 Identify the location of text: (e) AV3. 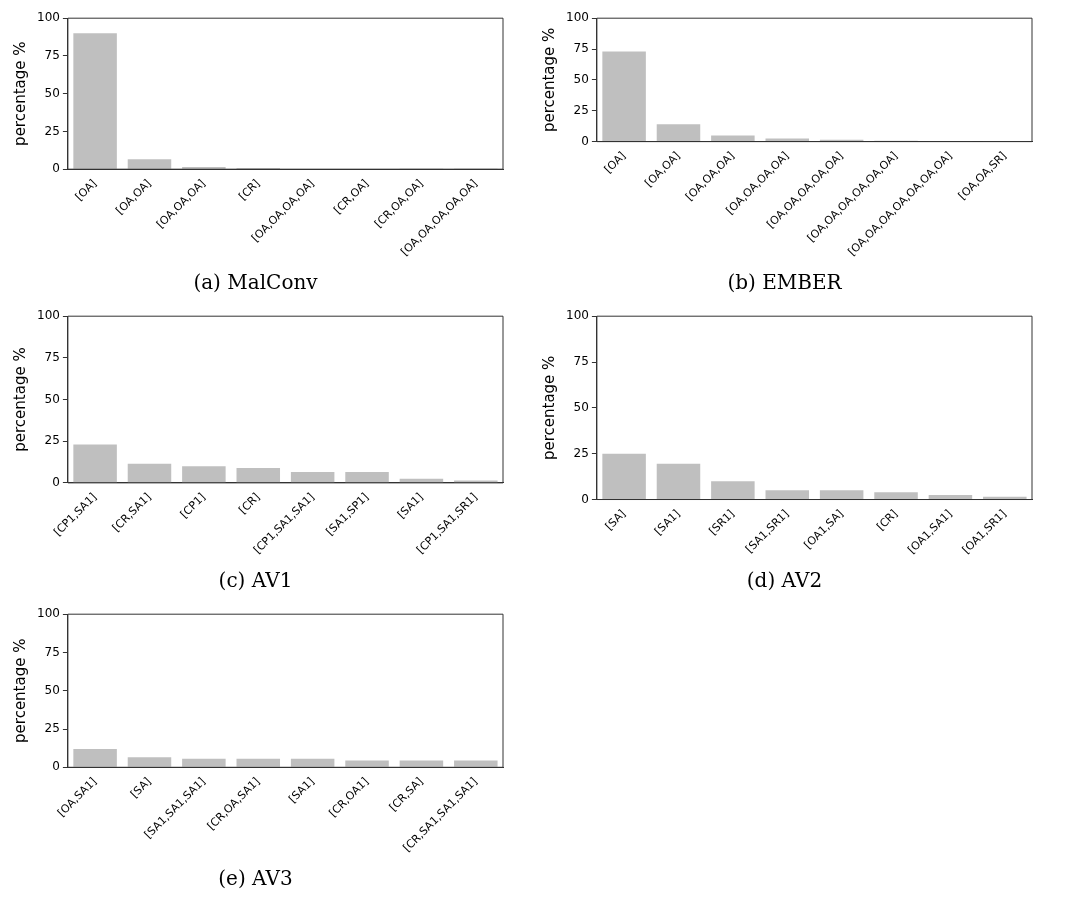
(255, 878).